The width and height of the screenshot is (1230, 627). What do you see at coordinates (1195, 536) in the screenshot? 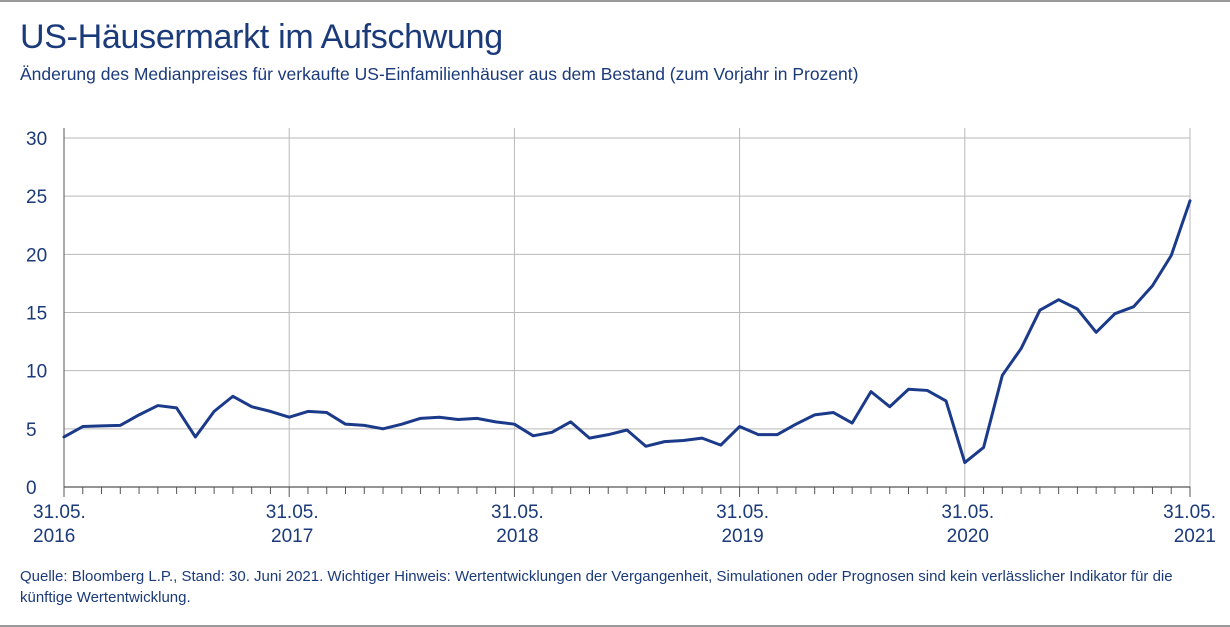
I see `x-tick-label: 2021` at bounding box center [1195, 536].